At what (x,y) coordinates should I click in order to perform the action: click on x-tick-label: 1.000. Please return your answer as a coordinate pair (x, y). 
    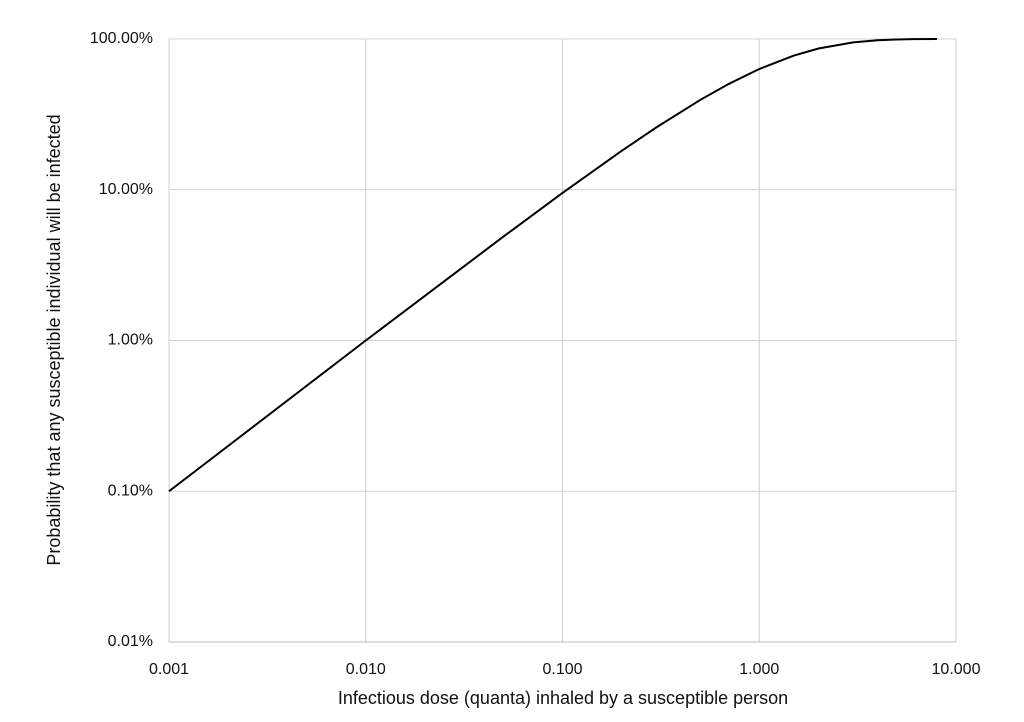
    Looking at the image, I should click on (759, 669).